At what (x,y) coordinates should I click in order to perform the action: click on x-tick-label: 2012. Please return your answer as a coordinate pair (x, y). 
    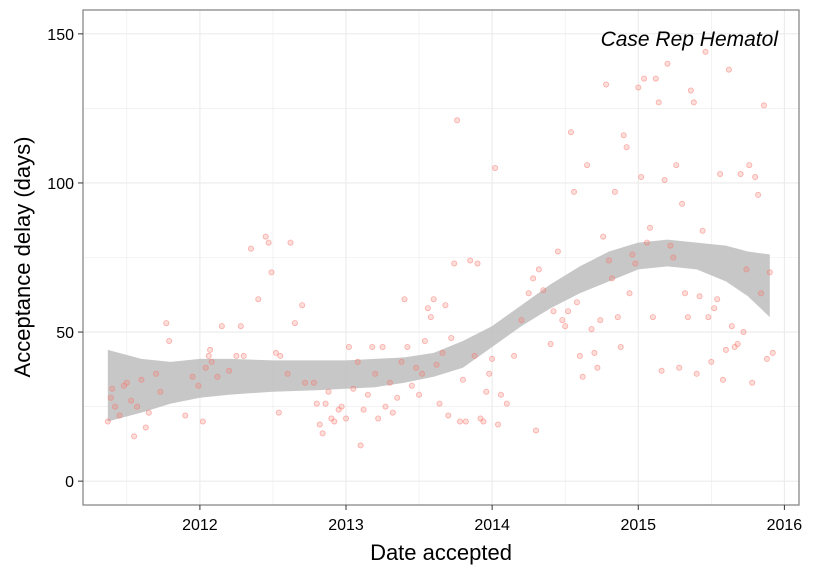
    Looking at the image, I should click on (200, 525).